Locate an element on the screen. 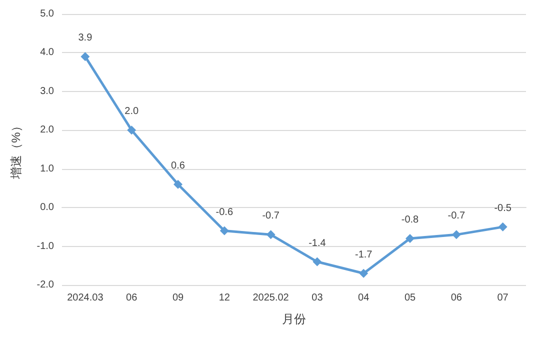  data-label: 0.6 is located at coordinates (178, 166).